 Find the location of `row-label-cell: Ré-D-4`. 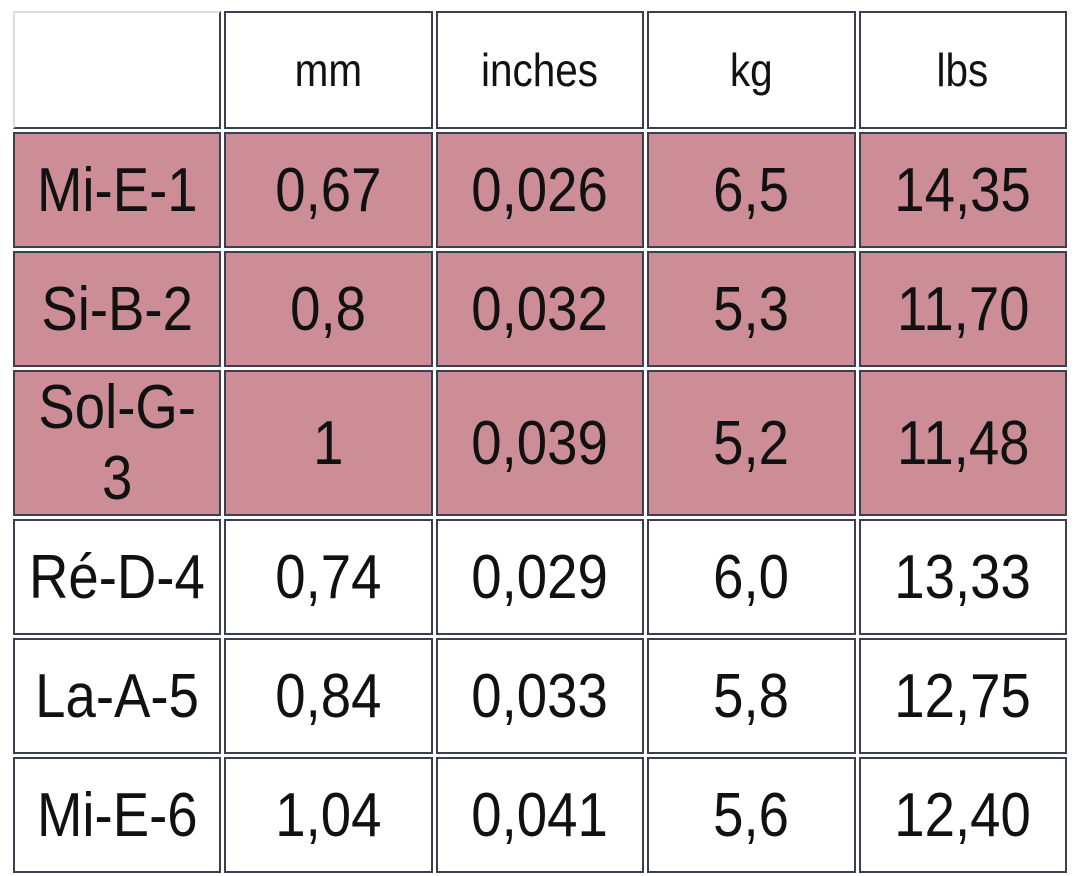

row-label-cell: Ré-D-4 is located at coordinates (117, 577).